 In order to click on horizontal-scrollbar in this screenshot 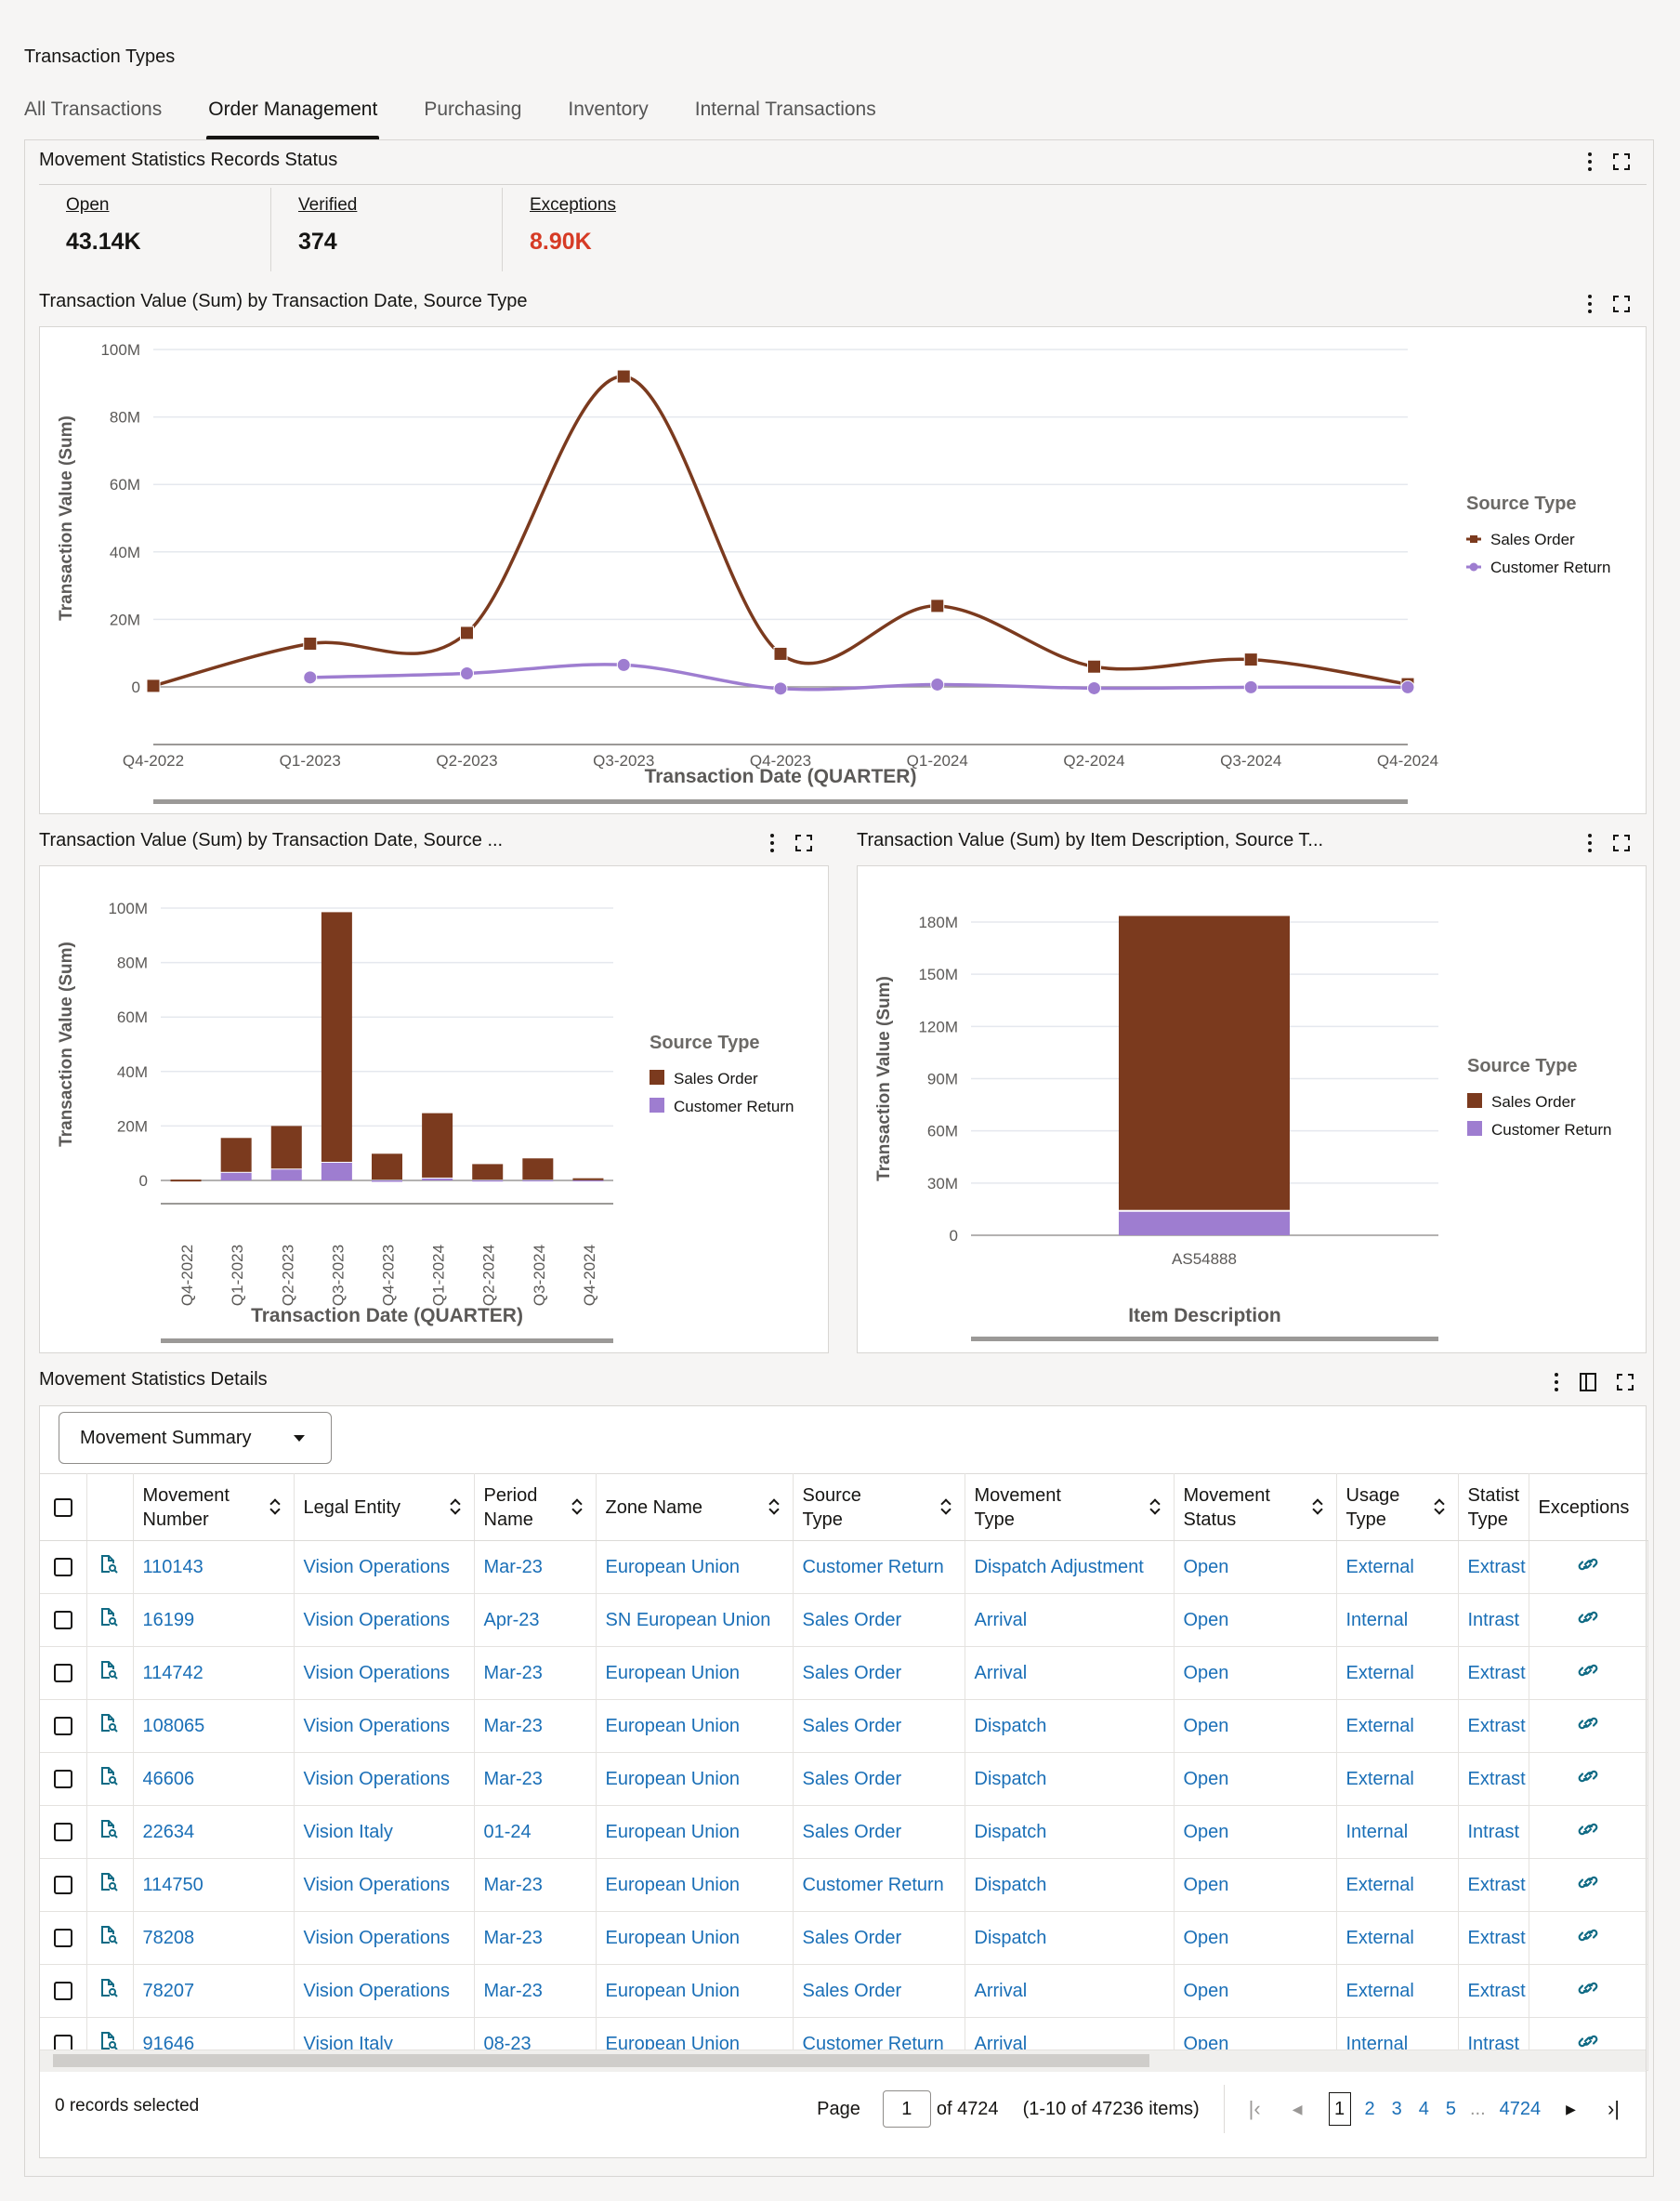, I will do `click(843, 2060)`.